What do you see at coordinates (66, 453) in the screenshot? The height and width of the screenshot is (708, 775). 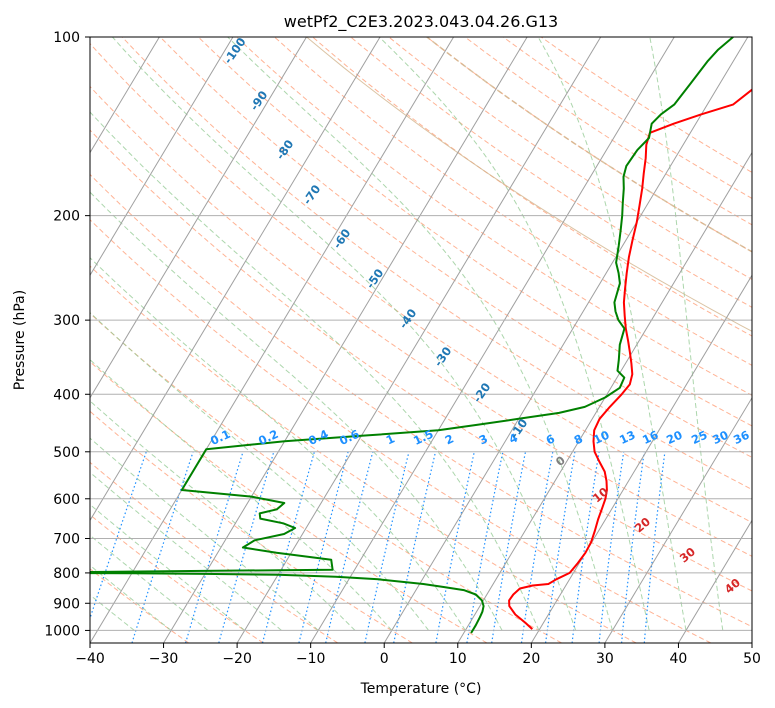 I see `y-tick-label: 500` at bounding box center [66, 453].